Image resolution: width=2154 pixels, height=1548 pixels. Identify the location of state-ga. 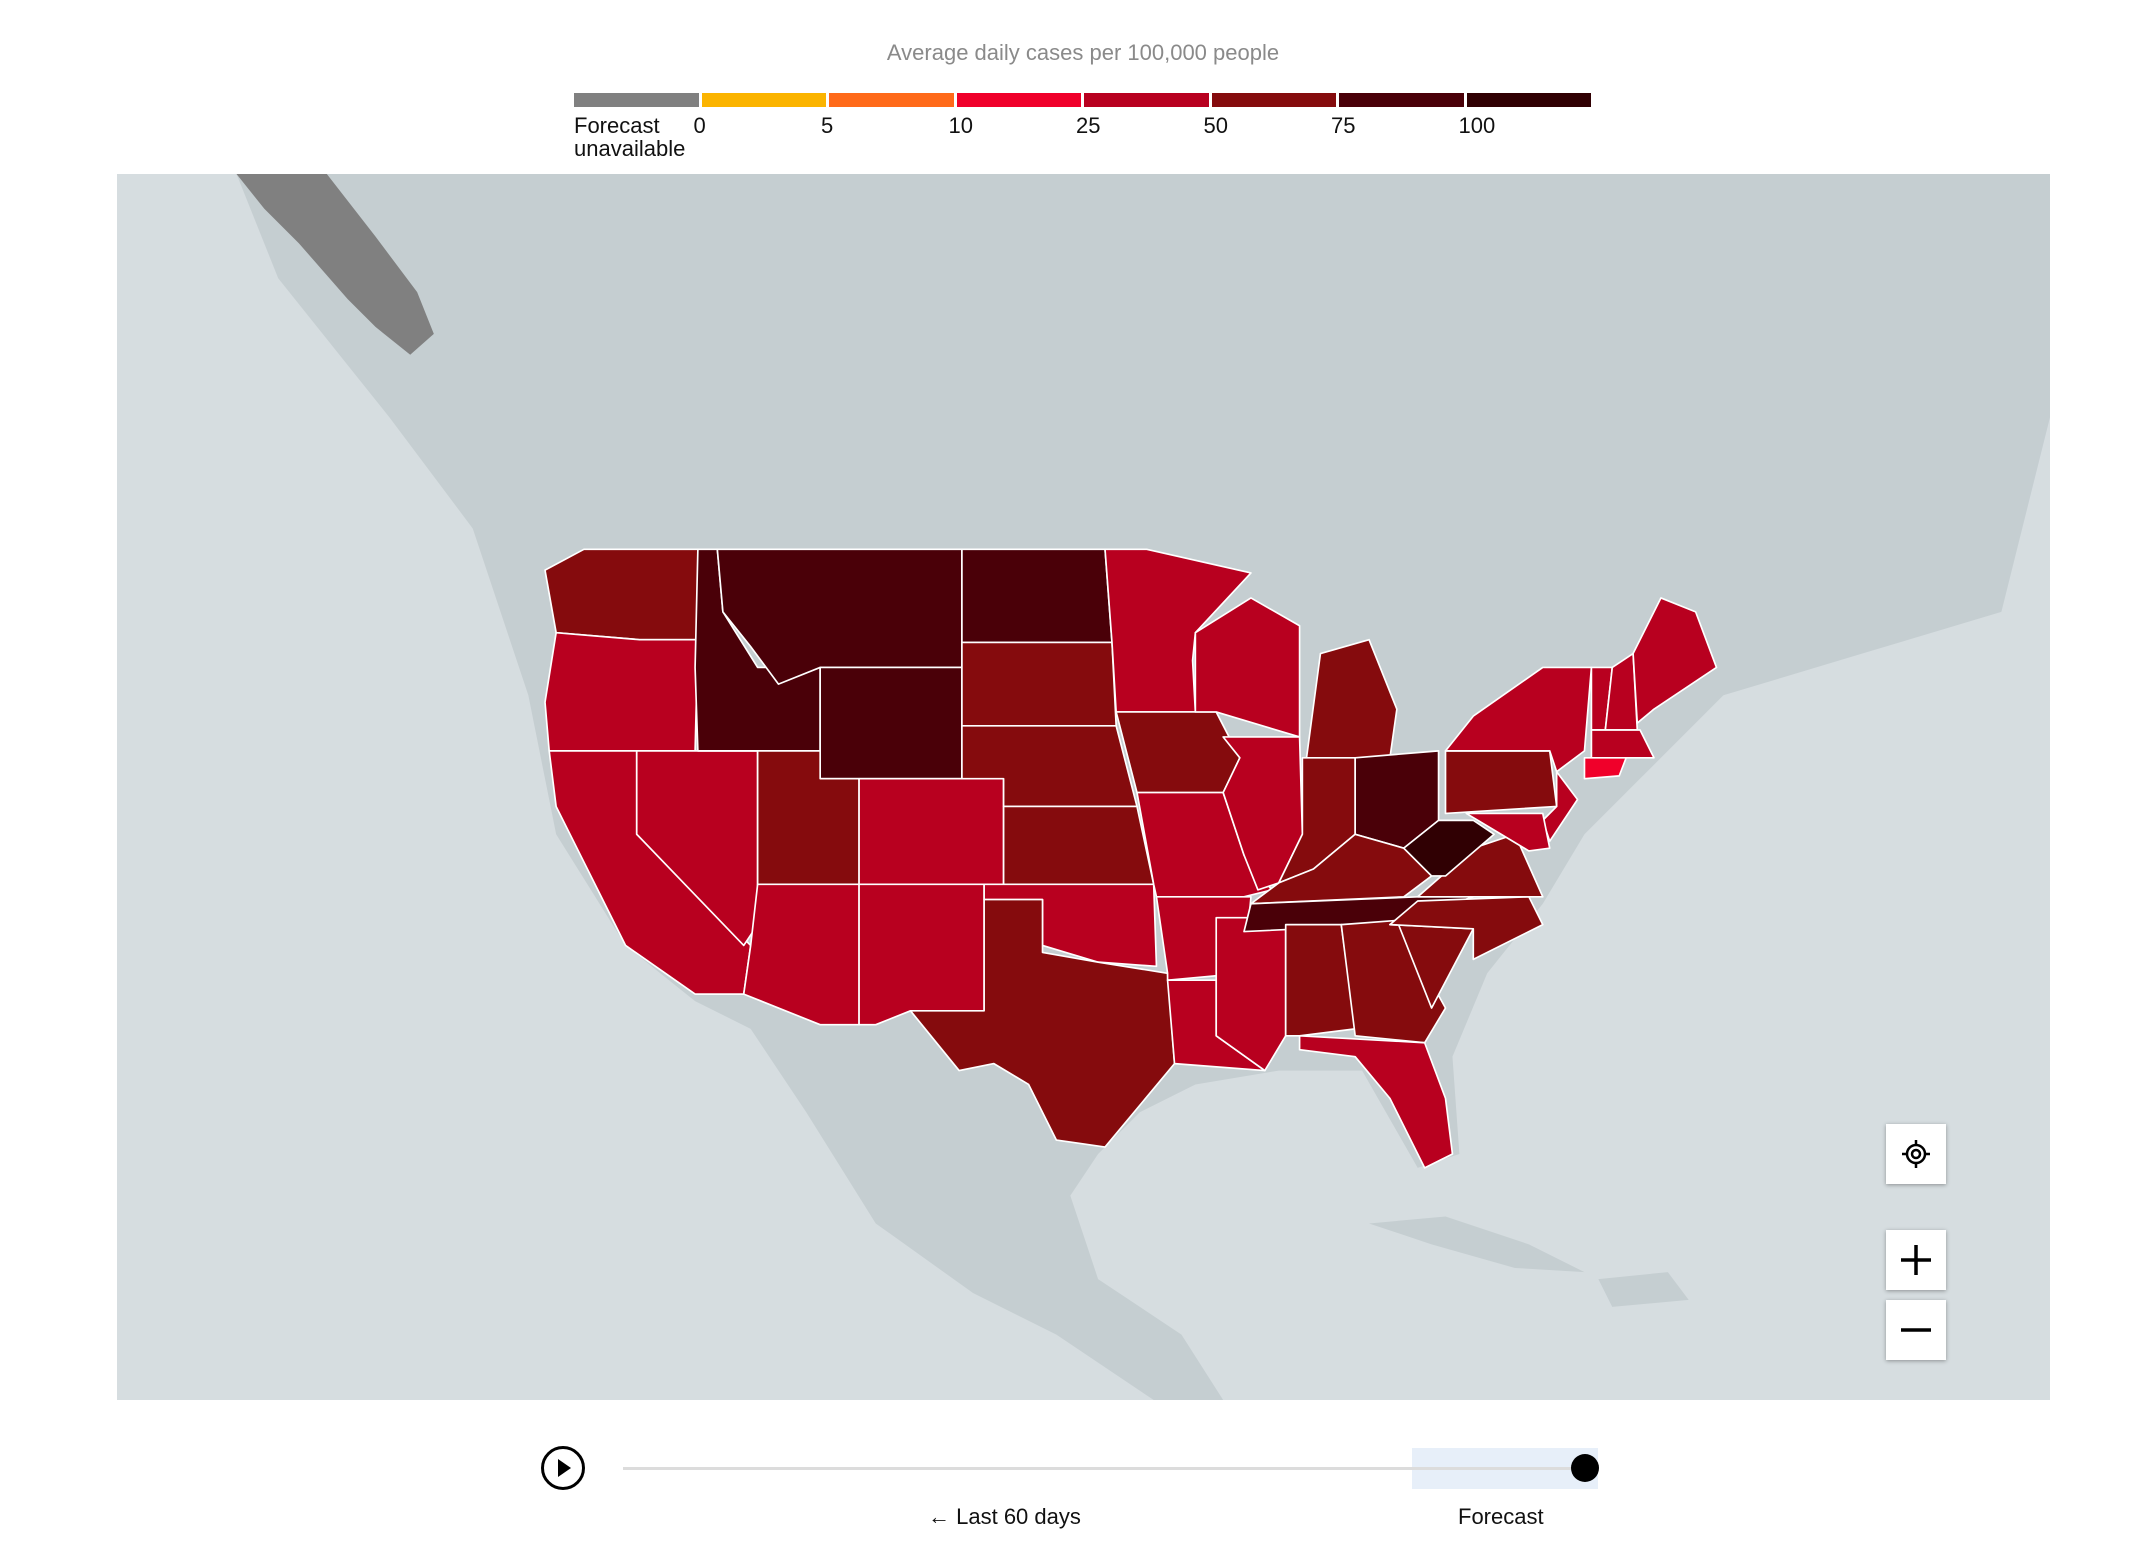
(1393, 981).